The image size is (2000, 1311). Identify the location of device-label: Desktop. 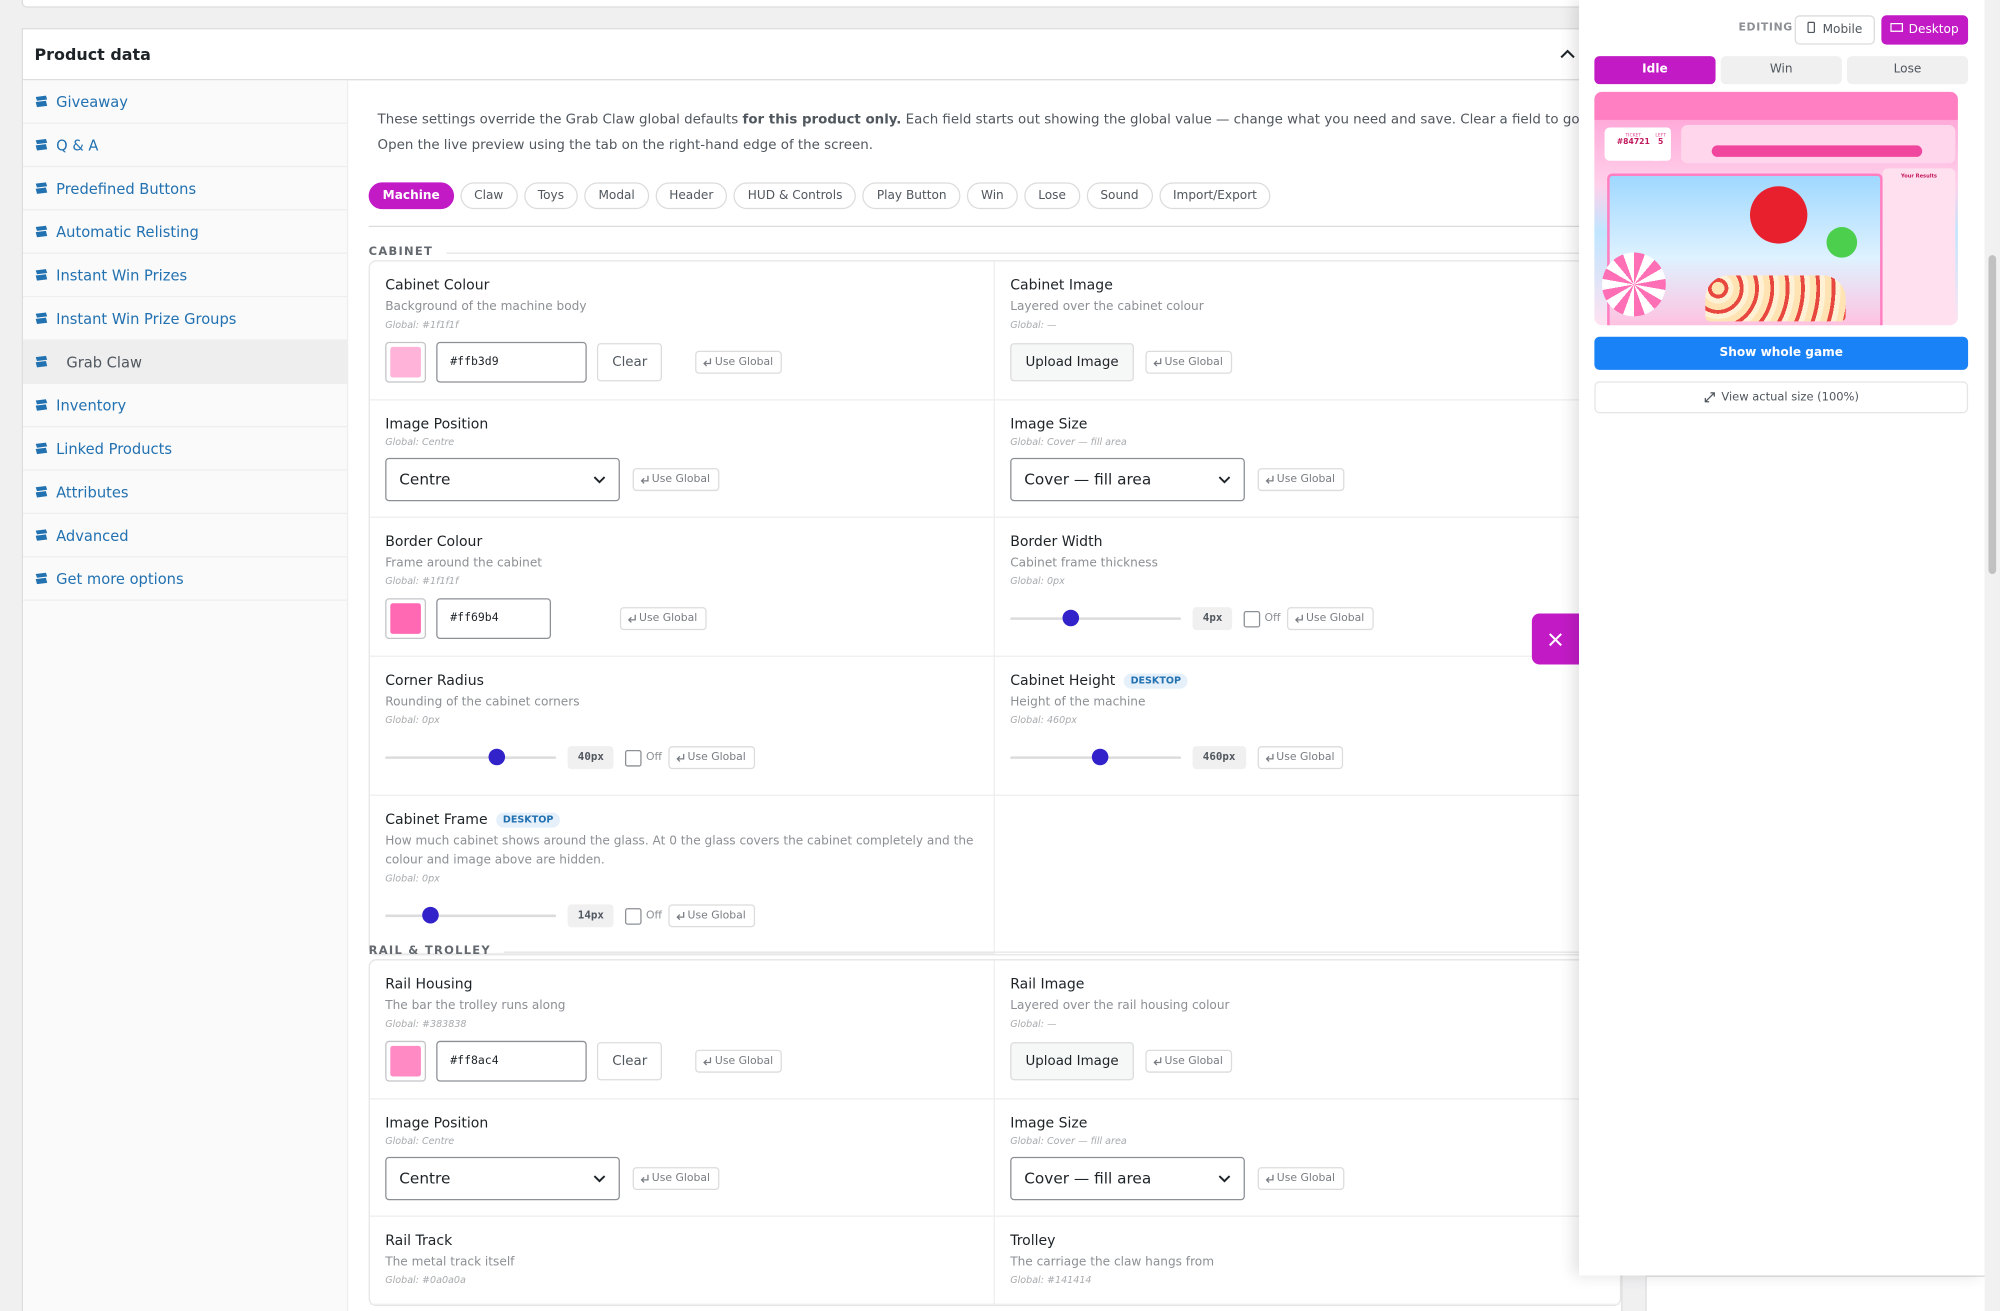
(1933, 29).